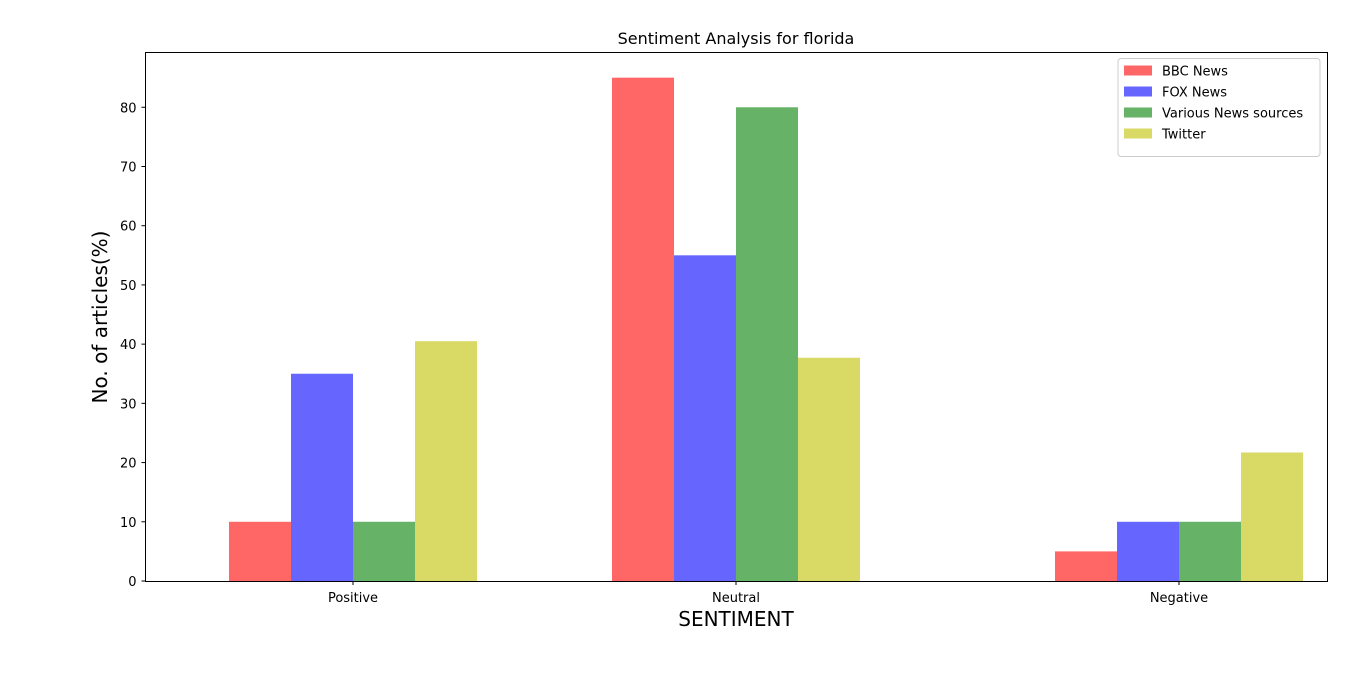 The image size is (1366, 675). I want to click on chart-title: Sentiment Analysis for florida, so click(736, 38).